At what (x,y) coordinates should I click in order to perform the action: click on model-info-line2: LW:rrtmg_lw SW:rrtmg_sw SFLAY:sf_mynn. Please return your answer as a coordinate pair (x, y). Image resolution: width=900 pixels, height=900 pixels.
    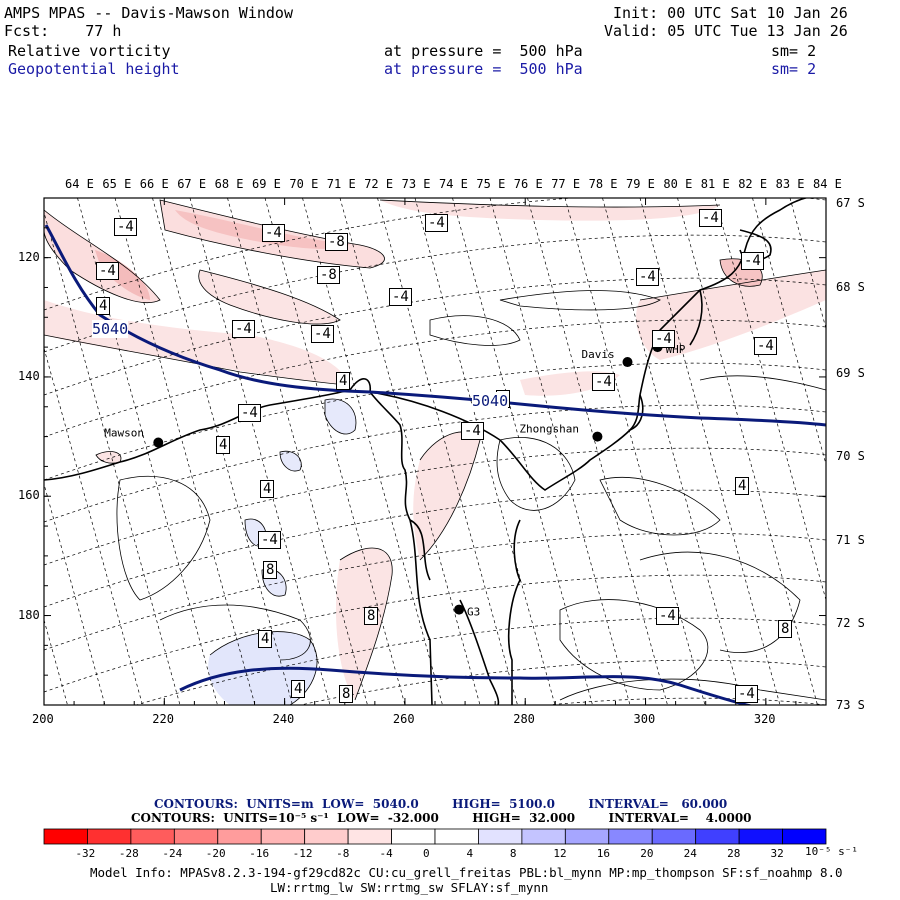
    Looking at the image, I should click on (409, 887).